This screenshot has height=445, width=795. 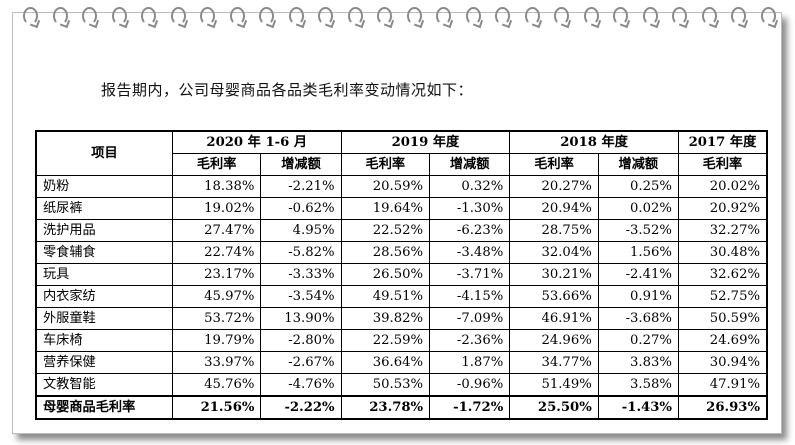 I want to click on value-cell: -1.72%, so click(x=470, y=407).